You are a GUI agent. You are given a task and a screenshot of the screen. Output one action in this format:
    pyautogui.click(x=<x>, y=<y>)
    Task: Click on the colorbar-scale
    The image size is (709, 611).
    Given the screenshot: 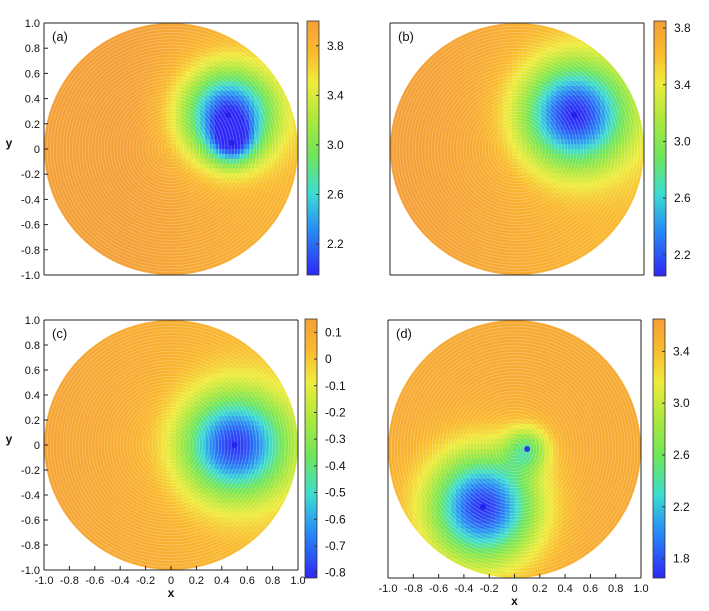 What is the action you would take?
    pyautogui.click(x=660, y=148)
    